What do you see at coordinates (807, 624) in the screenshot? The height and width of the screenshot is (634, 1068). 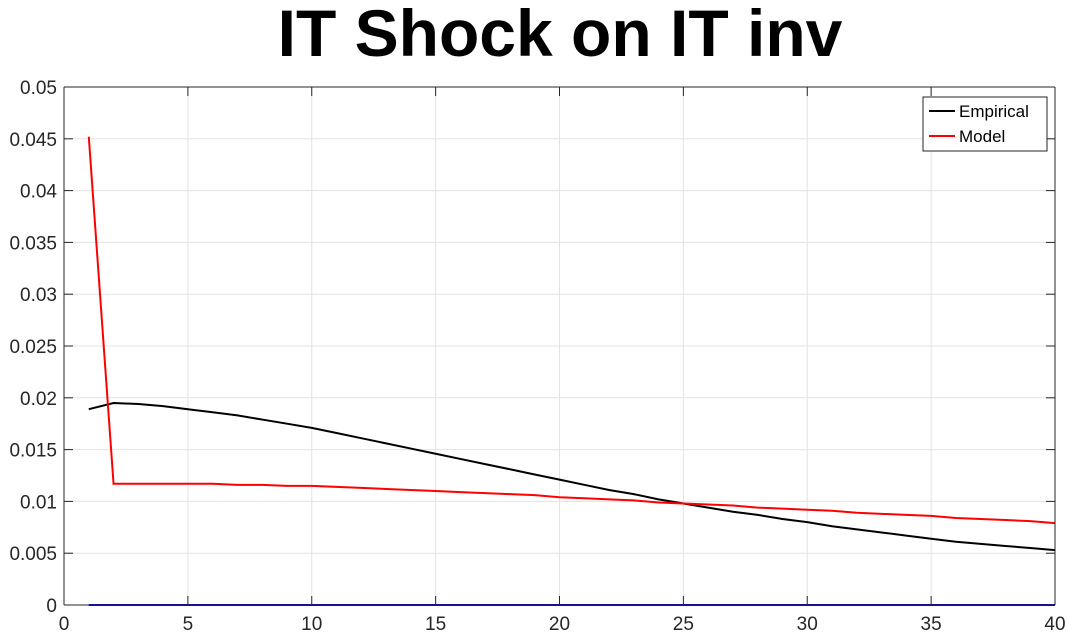 I see `x-tick-label: 30` at bounding box center [807, 624].